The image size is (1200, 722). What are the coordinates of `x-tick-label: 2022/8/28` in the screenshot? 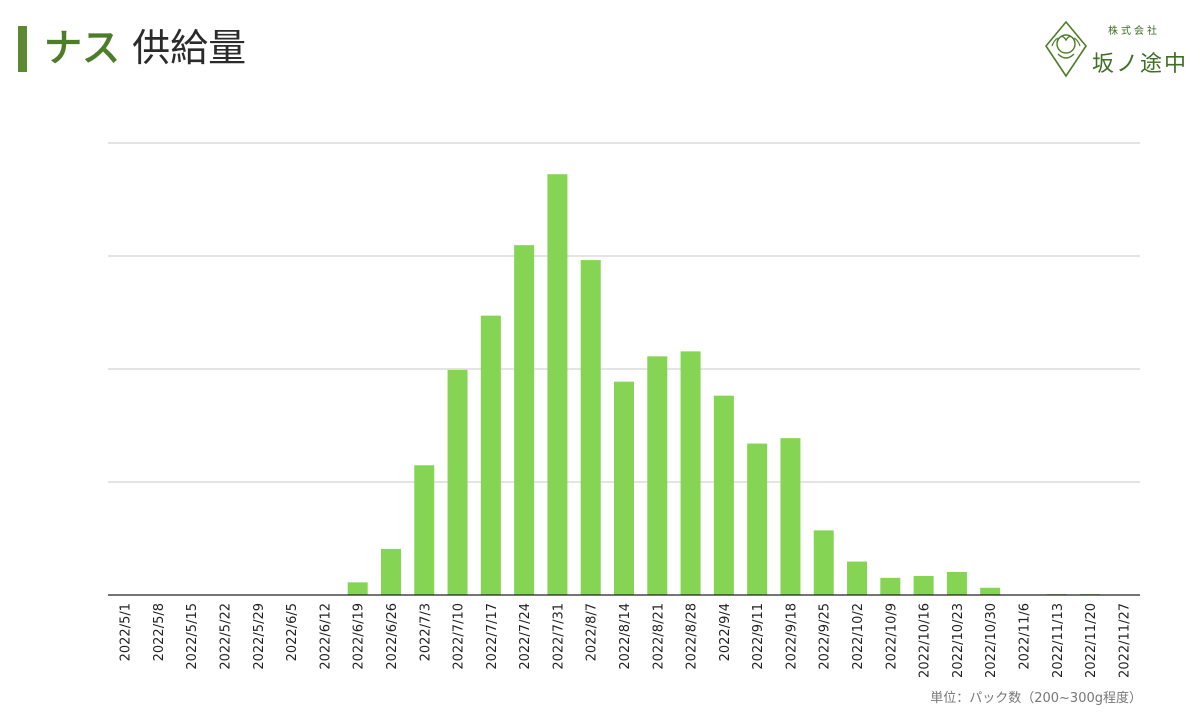 It's located at (692, 636).